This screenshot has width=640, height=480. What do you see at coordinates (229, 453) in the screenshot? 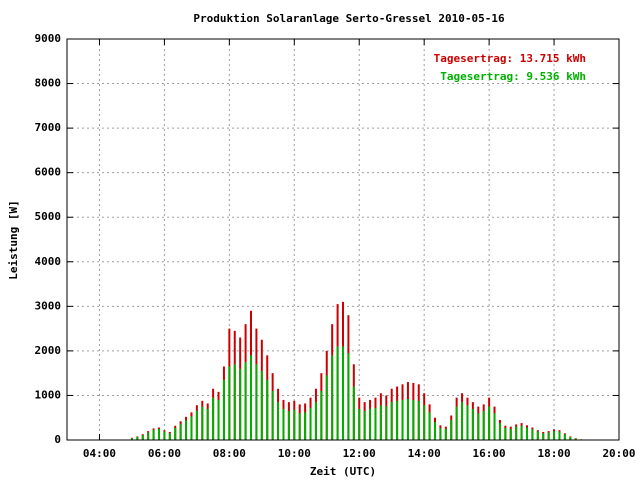
I see `x-tick-label: 08:00` at bounding box center [229, 453].